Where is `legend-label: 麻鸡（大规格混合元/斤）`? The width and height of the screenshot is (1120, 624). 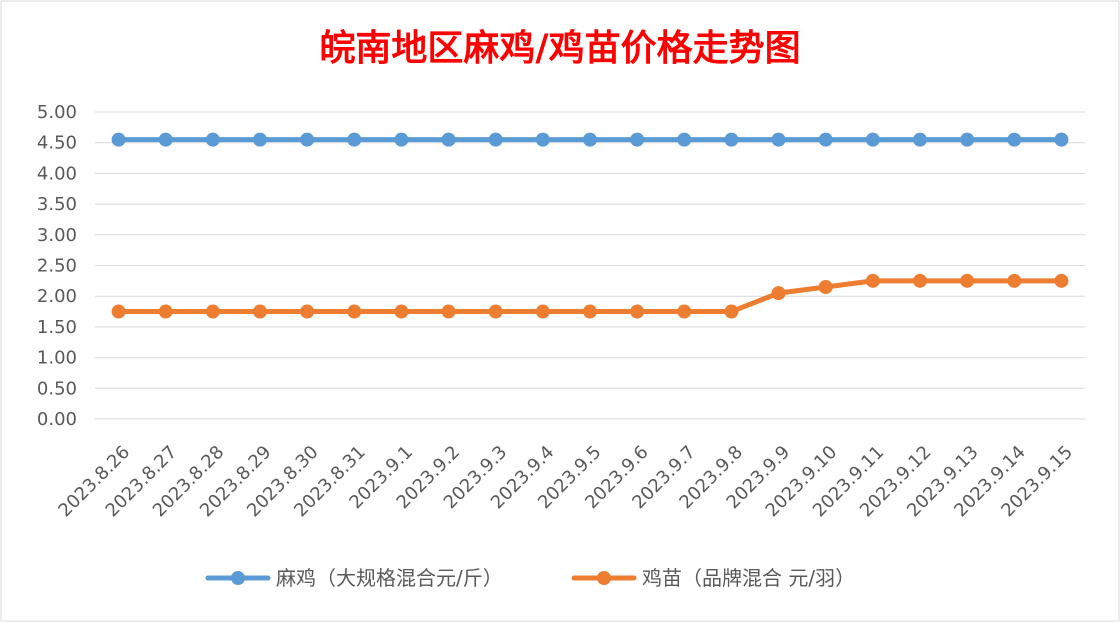
legend-label: 麻鸡（大规格混合元/斤） is located at coordinates (389, 578).